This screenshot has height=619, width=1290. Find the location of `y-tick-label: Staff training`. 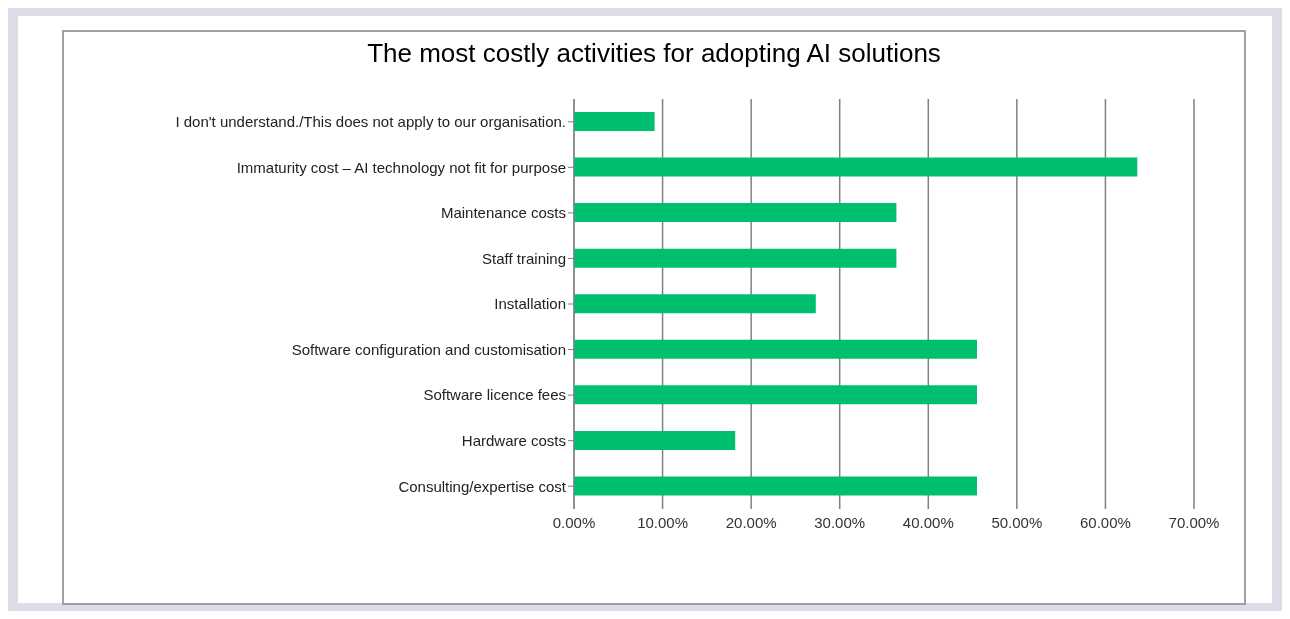

y-tick-label: Staff training is located at coordinates (524, 258).